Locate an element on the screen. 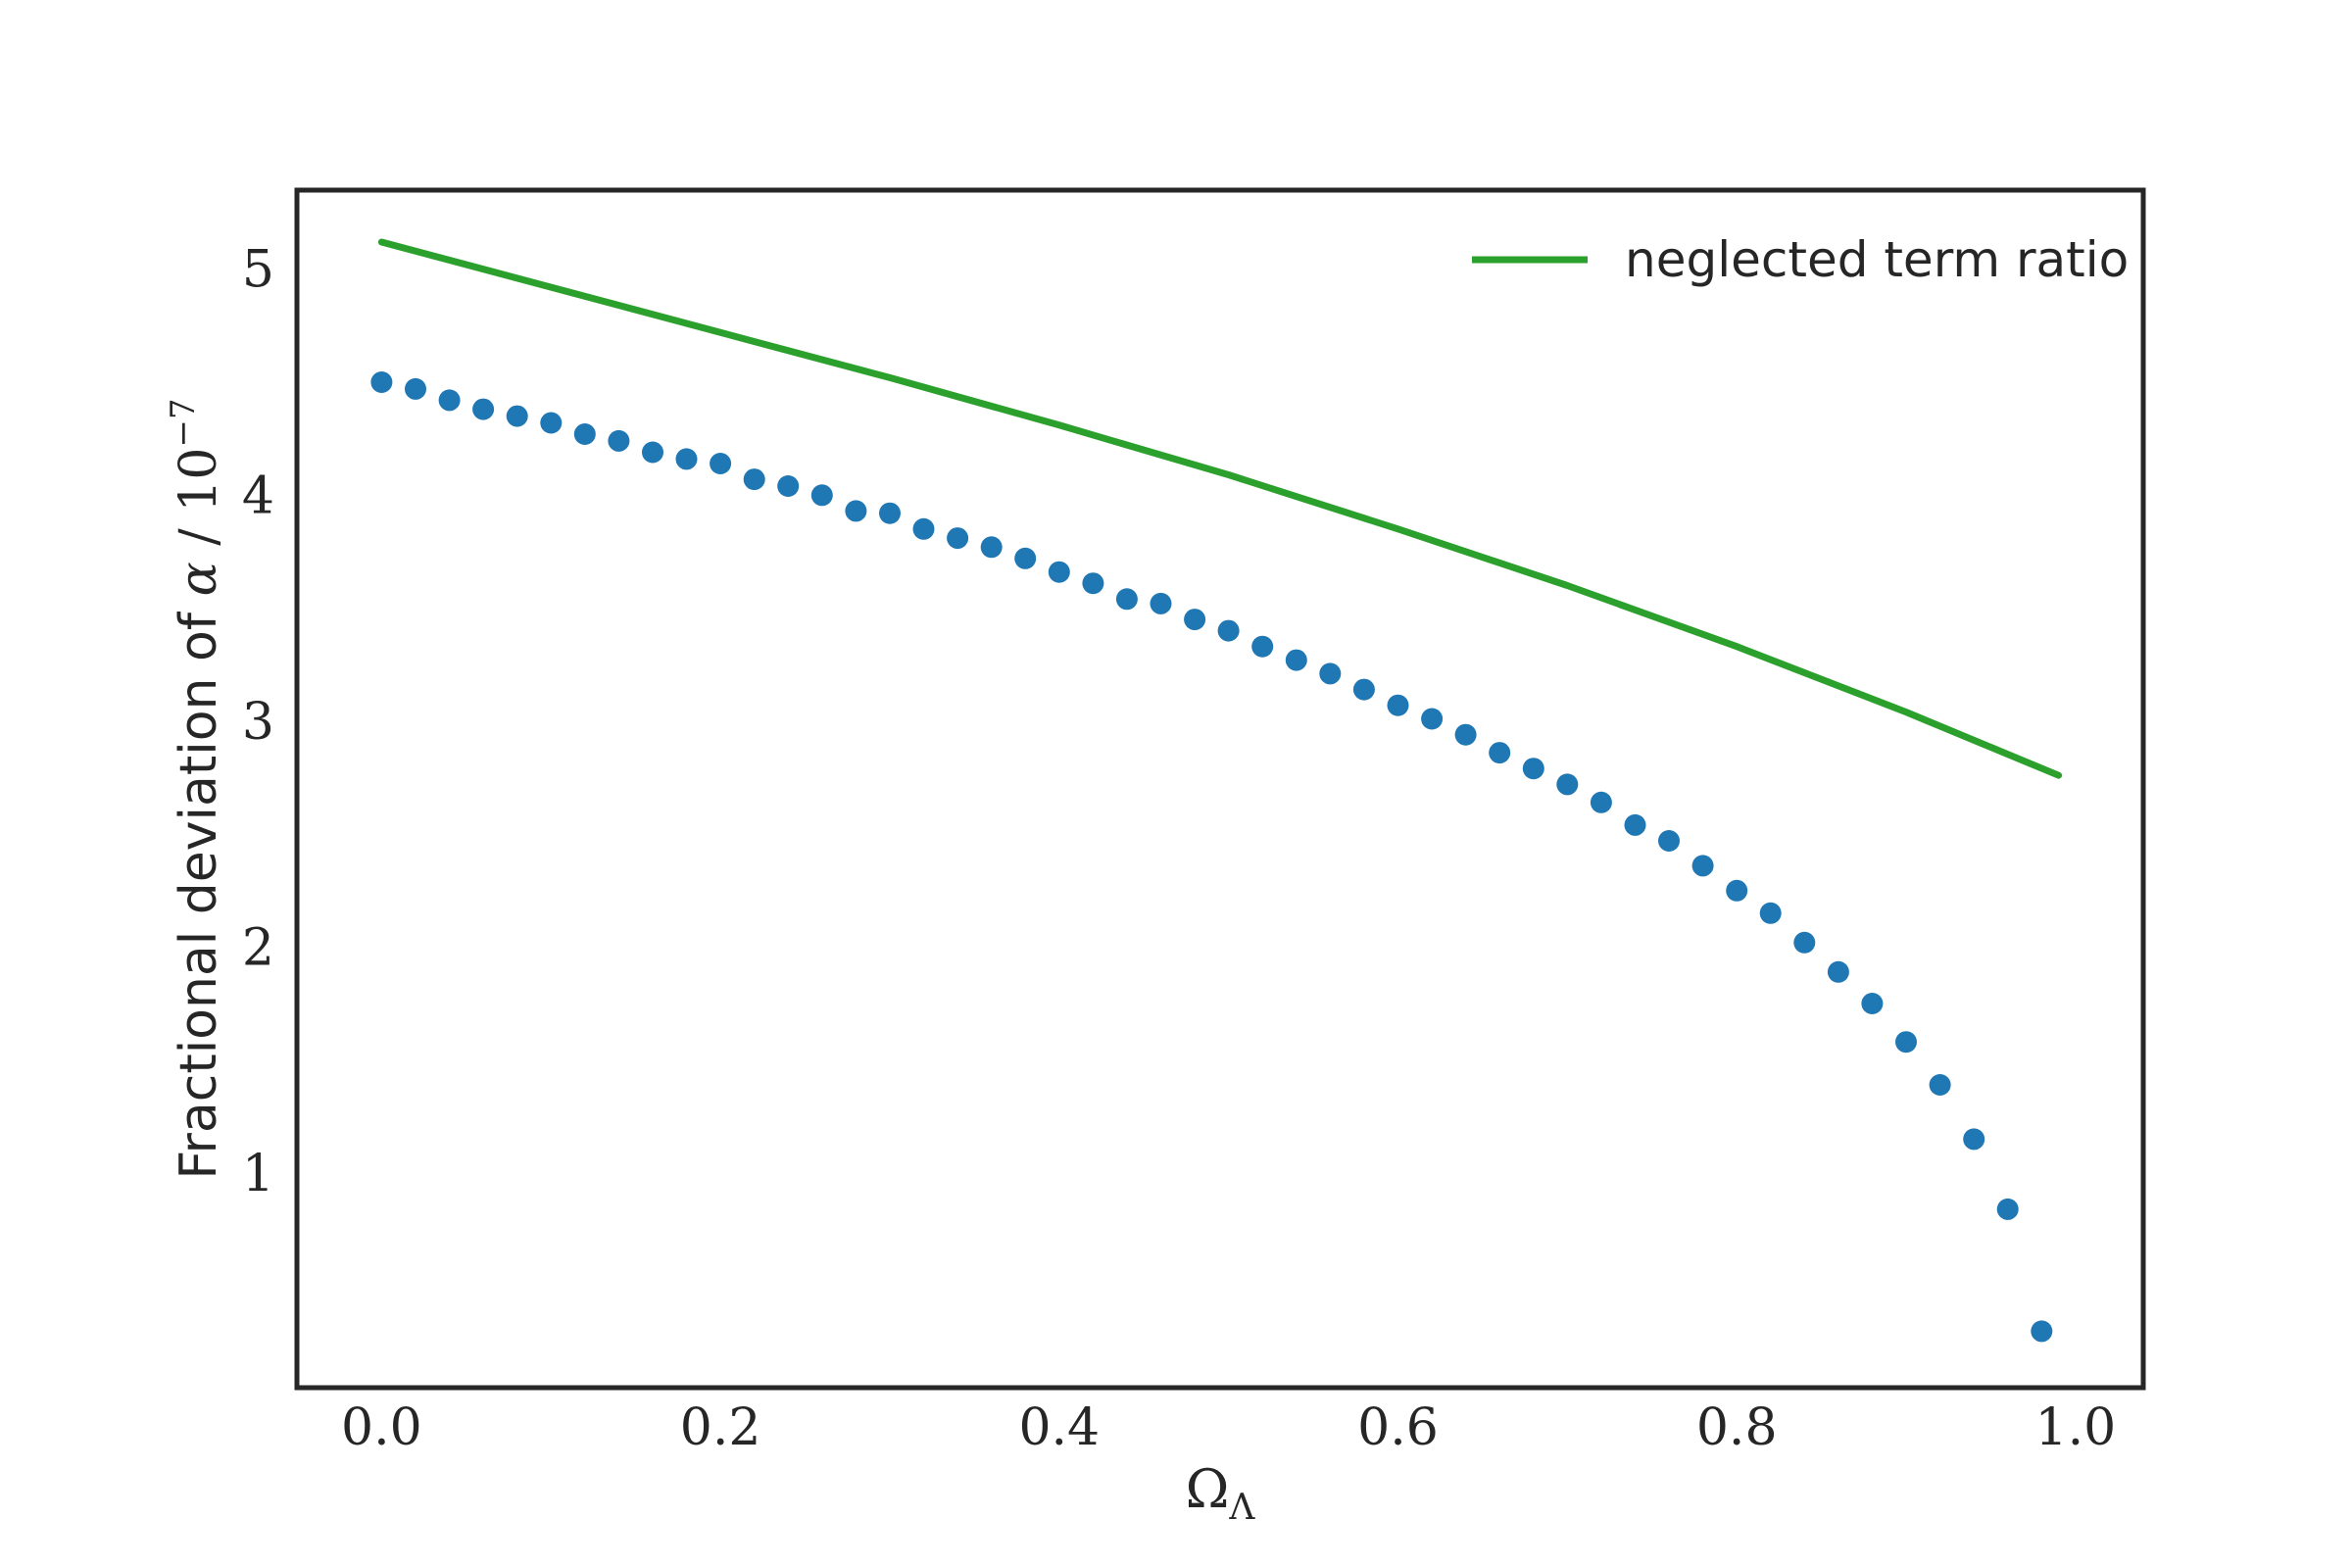  x-axis-label-main: Ω is located at coordinates (1208, 1489).